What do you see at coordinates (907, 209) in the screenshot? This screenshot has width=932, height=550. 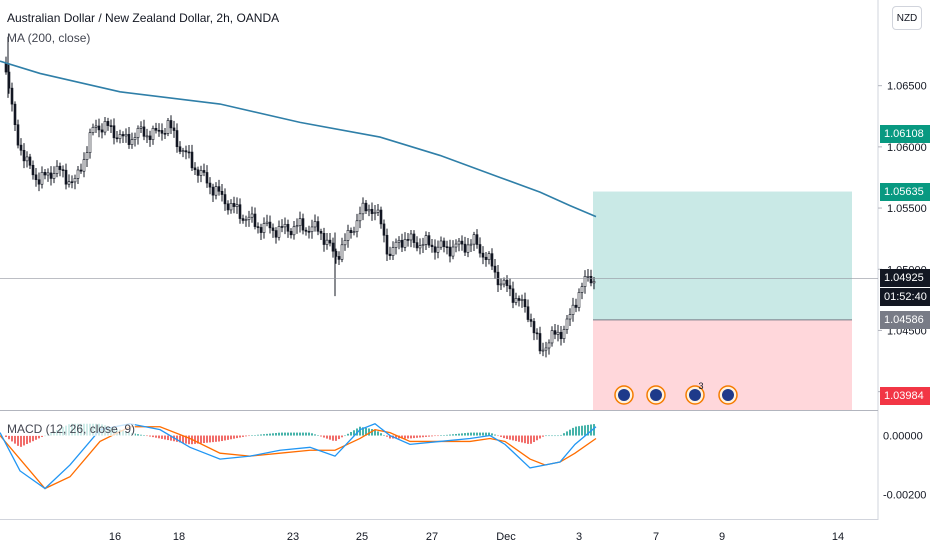 I see `price-tick-label: 1.05500` at bounding box center [907, 209].